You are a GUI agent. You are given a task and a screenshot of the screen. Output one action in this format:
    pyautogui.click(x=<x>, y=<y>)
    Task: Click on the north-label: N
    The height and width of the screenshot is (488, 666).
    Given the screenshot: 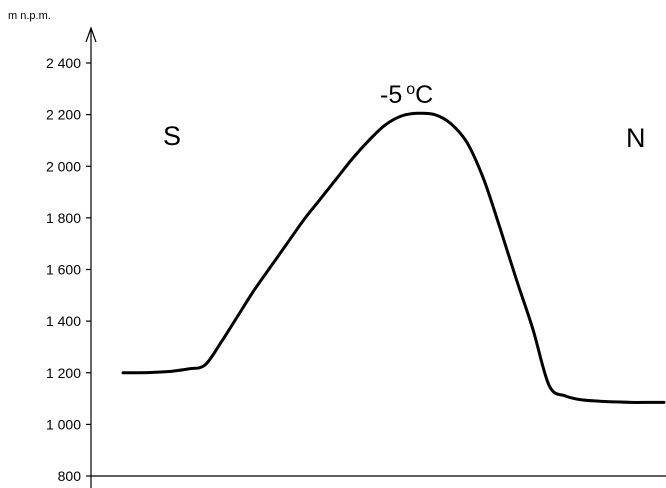 What is the action you would take?
    pyautogui.click(x=636, y=138)
    